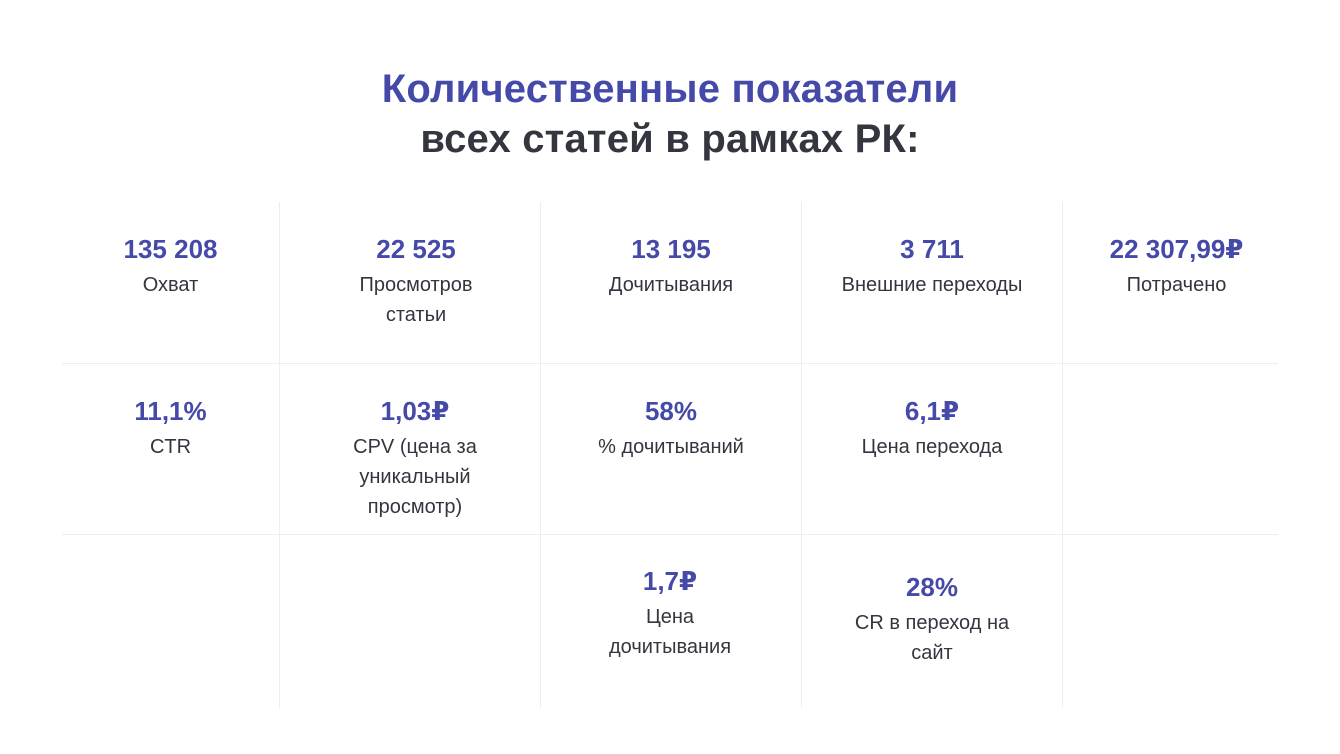 This screenshot has width=1340, height=754. What do you see at coordinates (671, 447) in the screenshot?
I see `metric-label: % дочитываний` at bounding box center [671, 447].